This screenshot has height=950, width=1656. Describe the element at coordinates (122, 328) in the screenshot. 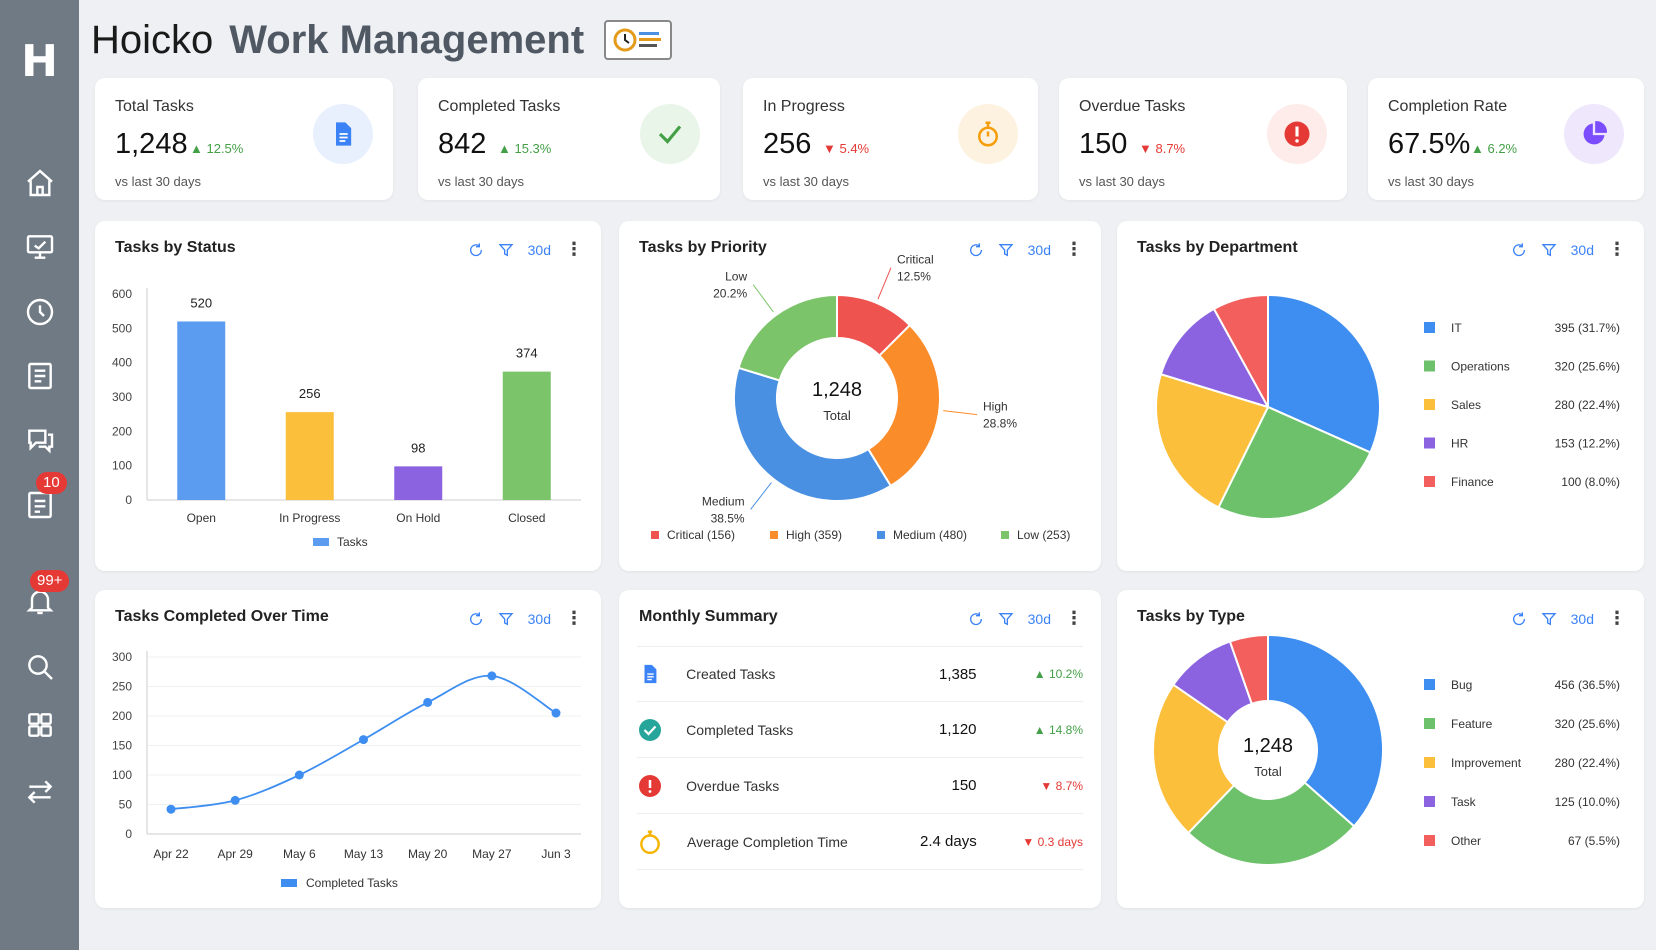

I see `y-tick-label: 500` at that location.